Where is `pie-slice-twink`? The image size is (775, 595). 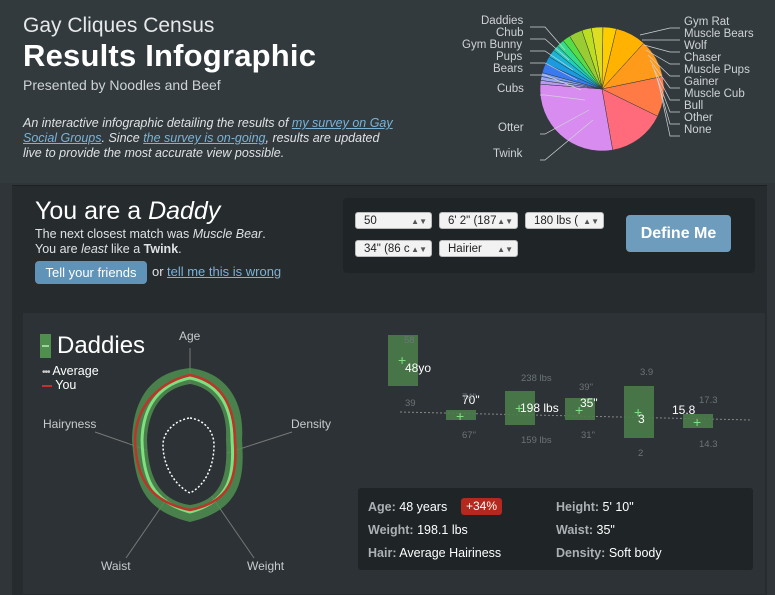
pie-slice-twink is located at coordinates (630, 119).